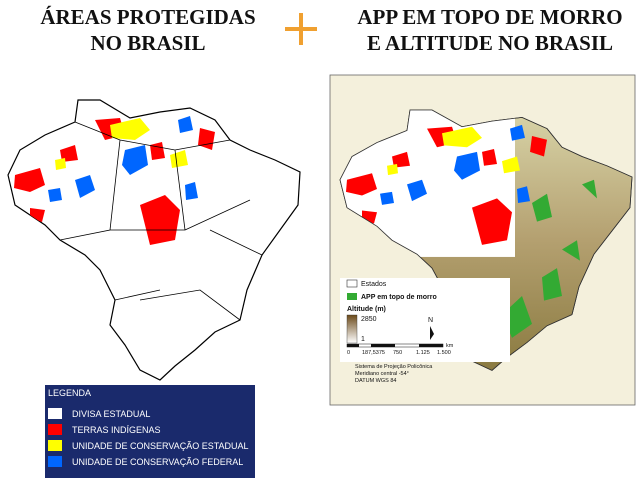 The width and height of the screenshot is (640, 480). What do you see at coordinates (148, 43) in the screenshot?
I see `left-title: NO BRASIL` at bounding box center [148, 43].